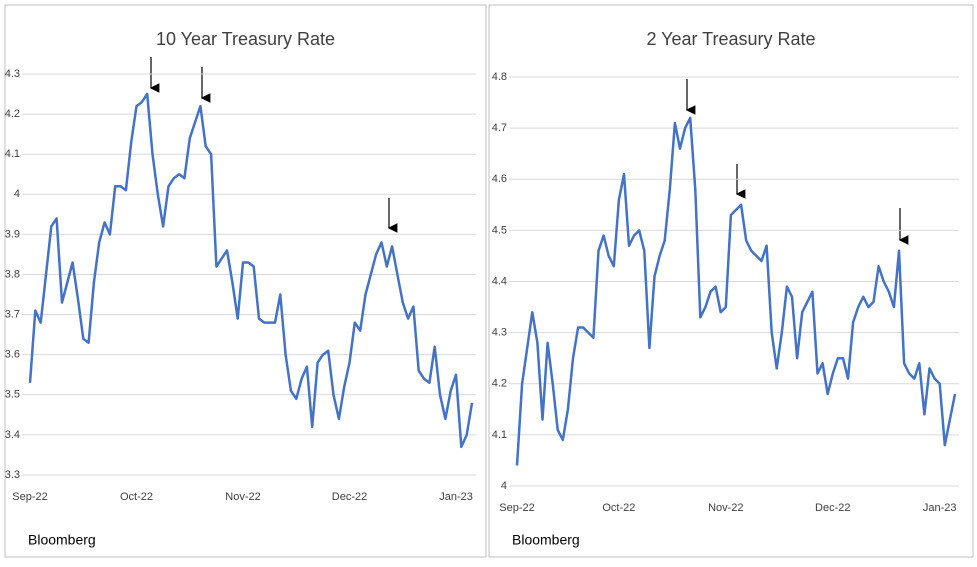 This screenshot has width=977, height=567. What do you see at coordinates (499, 179) in the screenshot?
I see `y-tick-label: 4.6` at bounding box center [499, 179].